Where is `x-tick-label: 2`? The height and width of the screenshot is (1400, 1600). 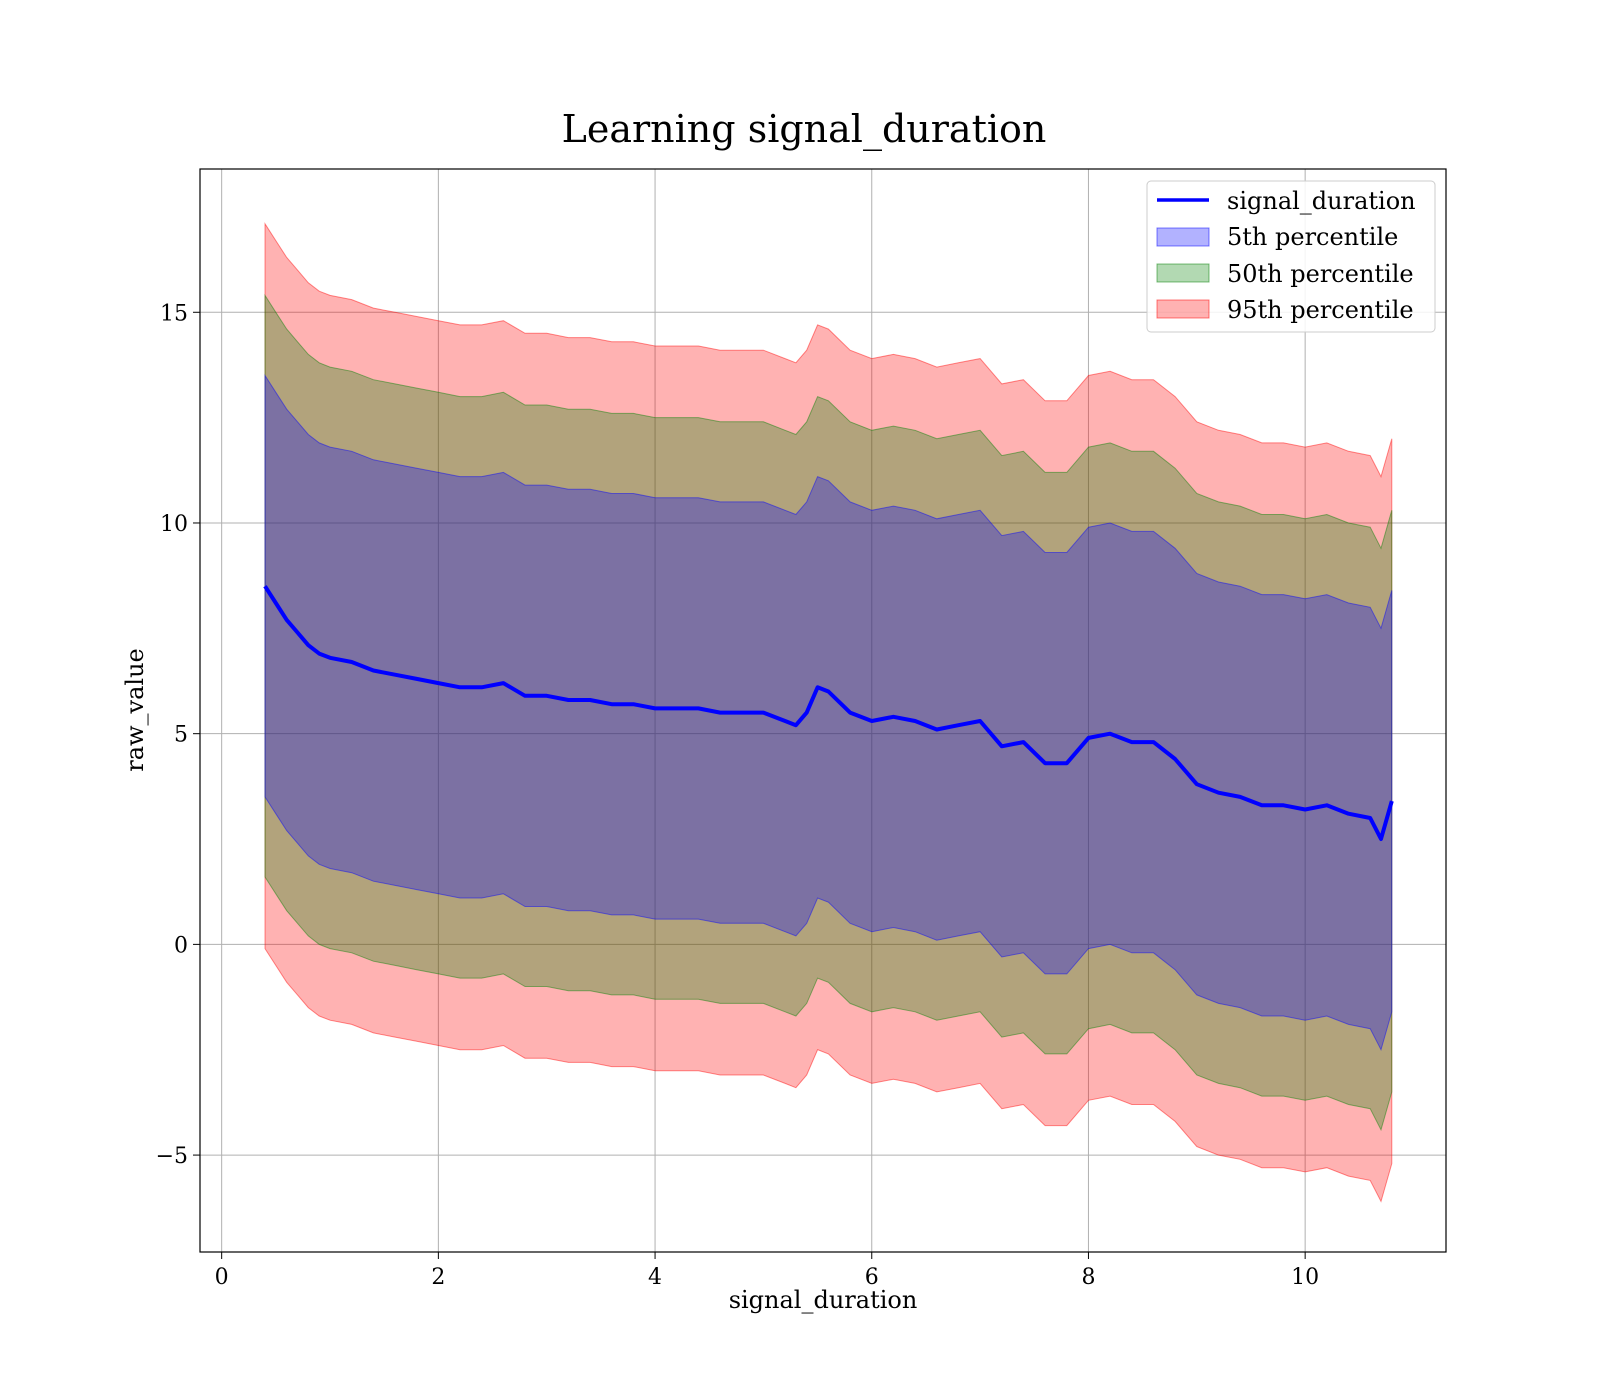 x-tick-label: 2 is located at coordinates (438, 1277).